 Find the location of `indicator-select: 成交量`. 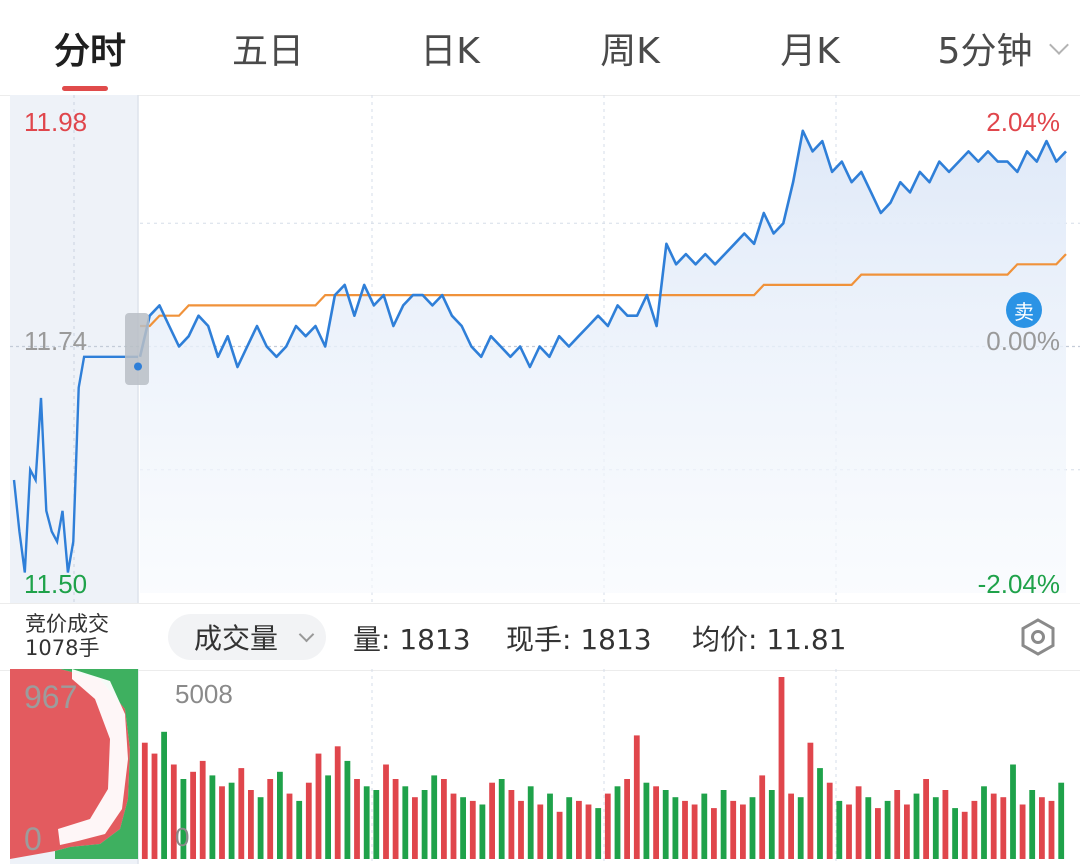

indicator-select: 成交量 is located at coordinates (247, 637).